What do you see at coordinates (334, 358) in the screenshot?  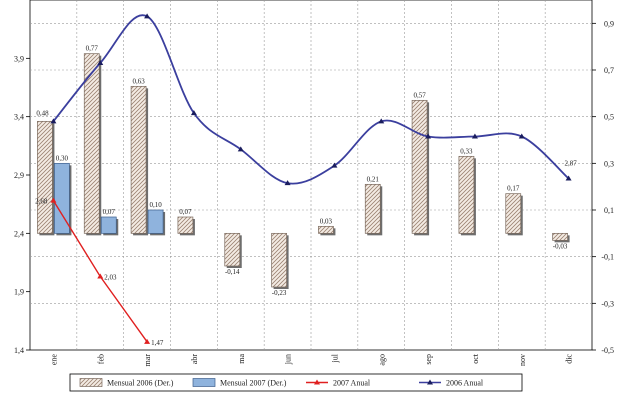 I see `category-label: jul` at bounding box center [334, 358].